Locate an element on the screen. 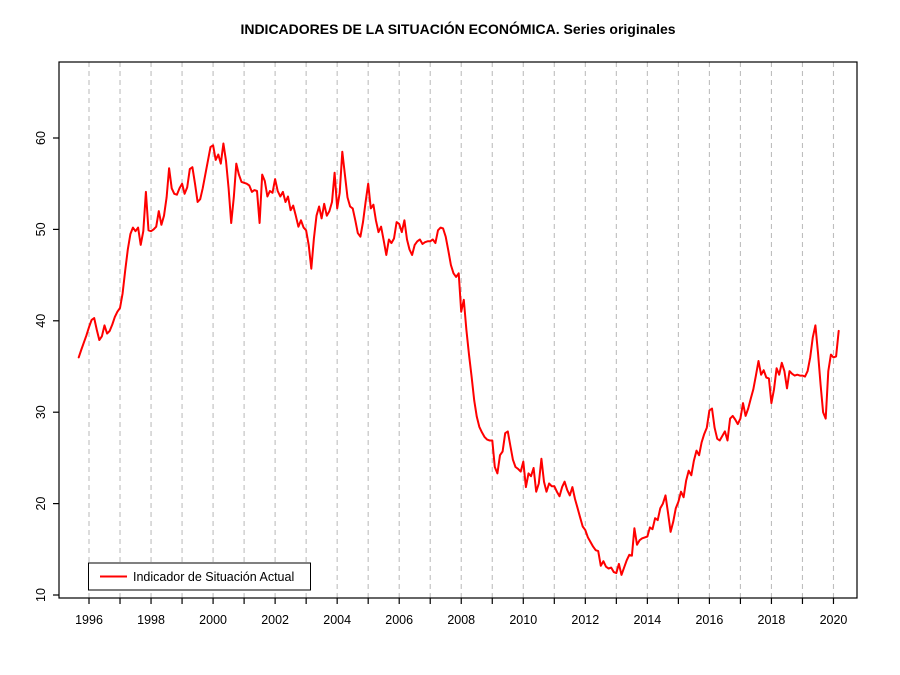  x-tick-label: 2014 is located at coordinates (647, 620).